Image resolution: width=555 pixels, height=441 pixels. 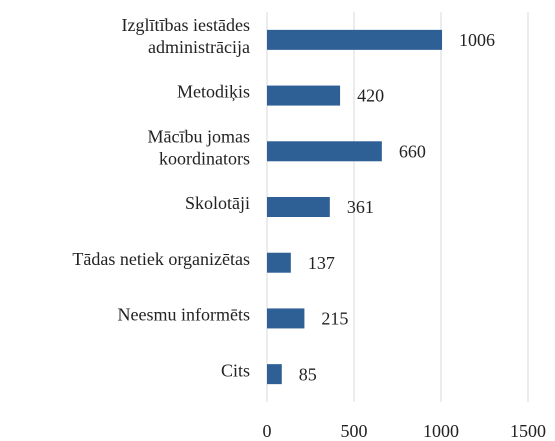 I want to click on x-tick-label: 0, so click(x=267, y=431).